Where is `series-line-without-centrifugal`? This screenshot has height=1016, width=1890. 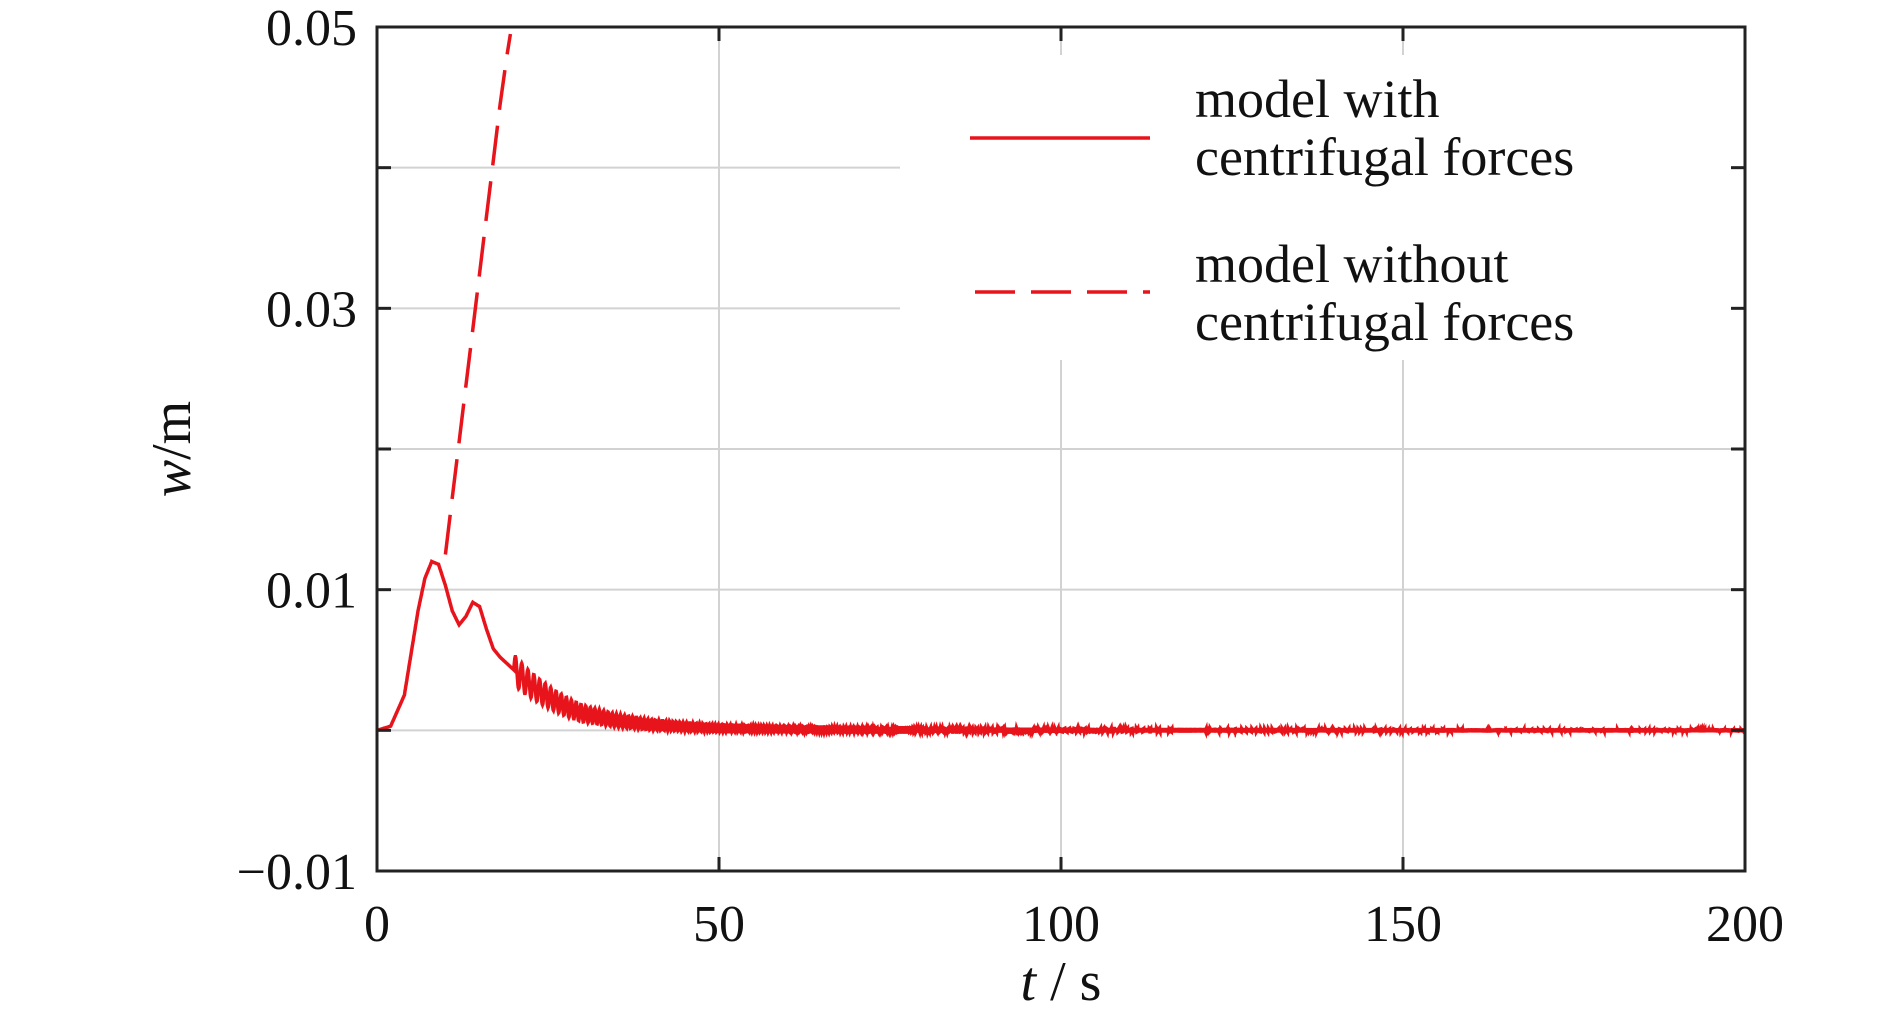 series-line-without-centrifugal is located at coordinates (478, 294).